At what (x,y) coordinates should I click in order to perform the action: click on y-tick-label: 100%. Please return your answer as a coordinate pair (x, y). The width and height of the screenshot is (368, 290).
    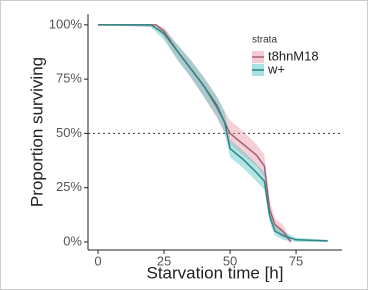
    Looking at the image, I should click on (66, 23).